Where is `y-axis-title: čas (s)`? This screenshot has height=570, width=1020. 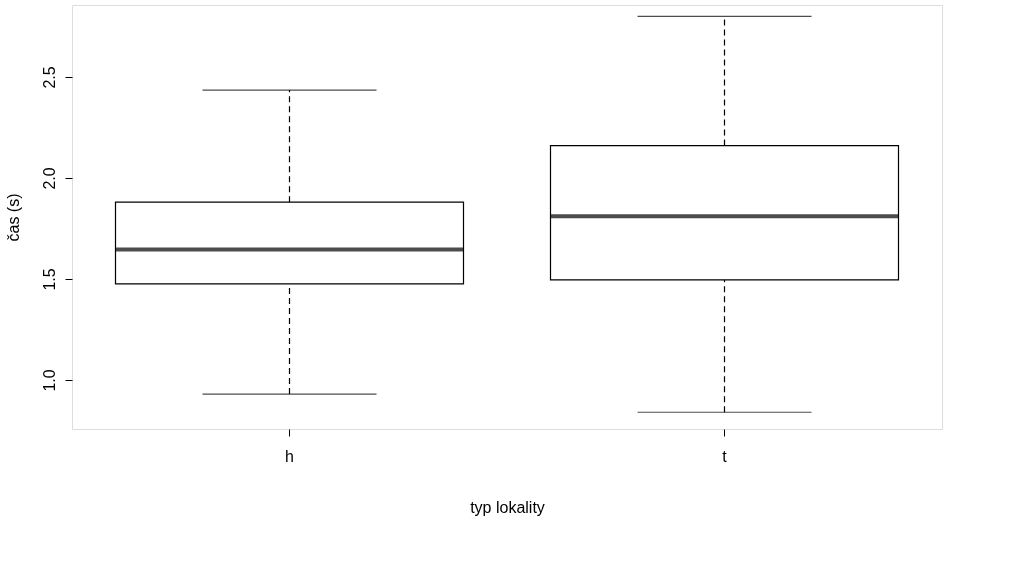
y-axis-title: čas (s) is located at coordinates (13, 217).